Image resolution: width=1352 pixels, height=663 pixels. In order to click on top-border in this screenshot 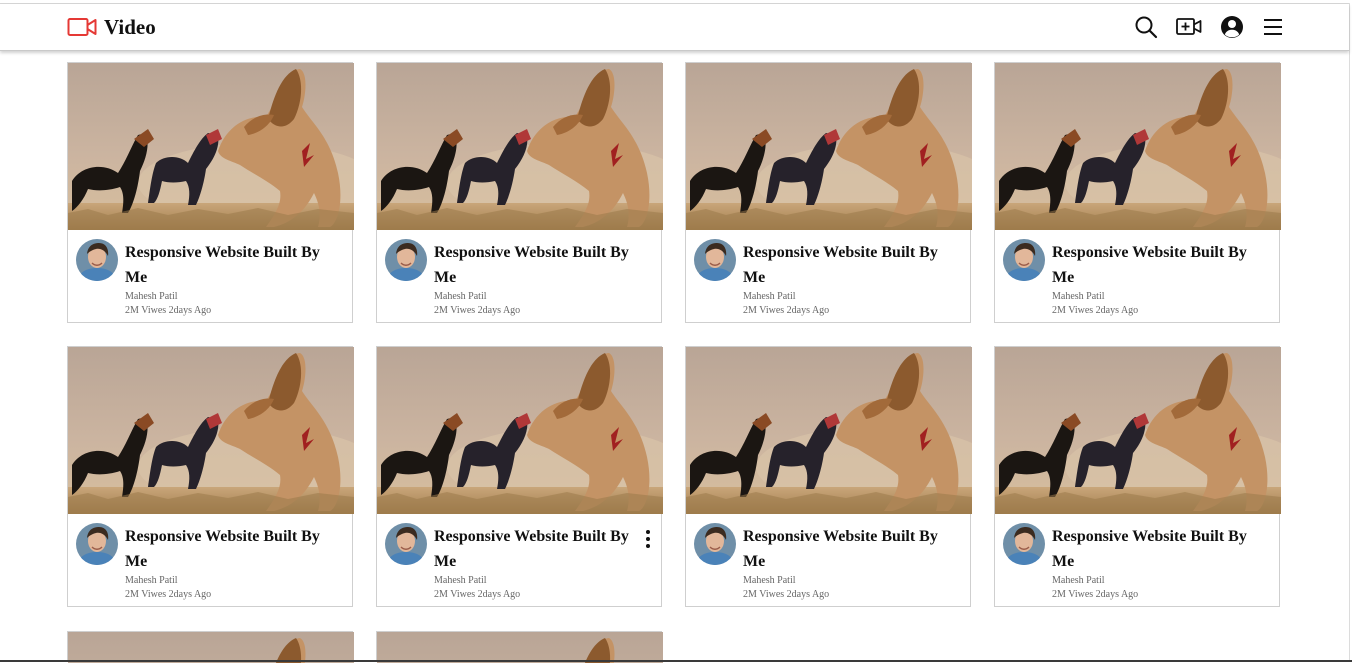, I will do `click(674, 3)`.